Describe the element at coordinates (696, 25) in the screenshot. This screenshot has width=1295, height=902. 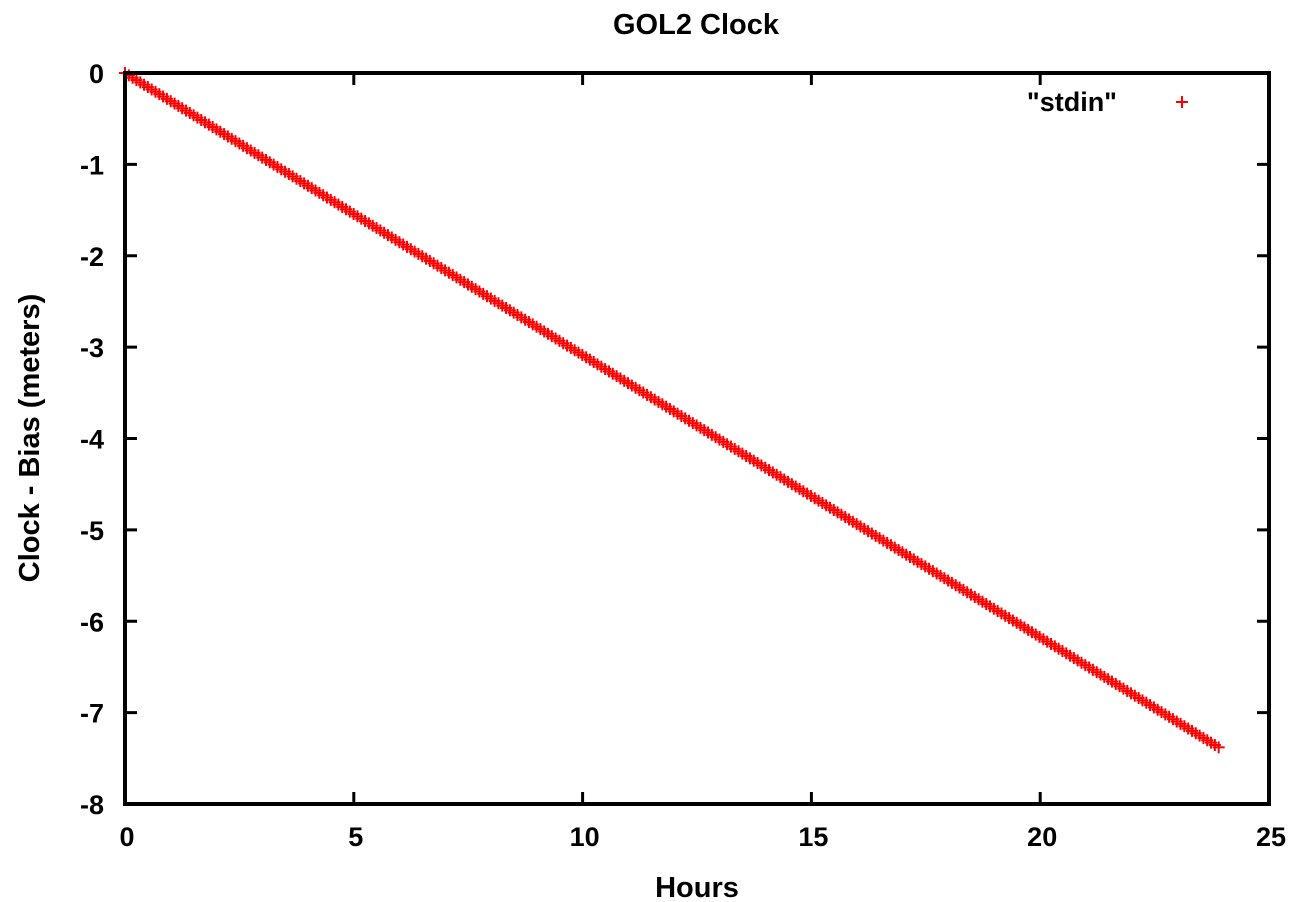
I see `chart-title: GOL2 Clock` at that location.